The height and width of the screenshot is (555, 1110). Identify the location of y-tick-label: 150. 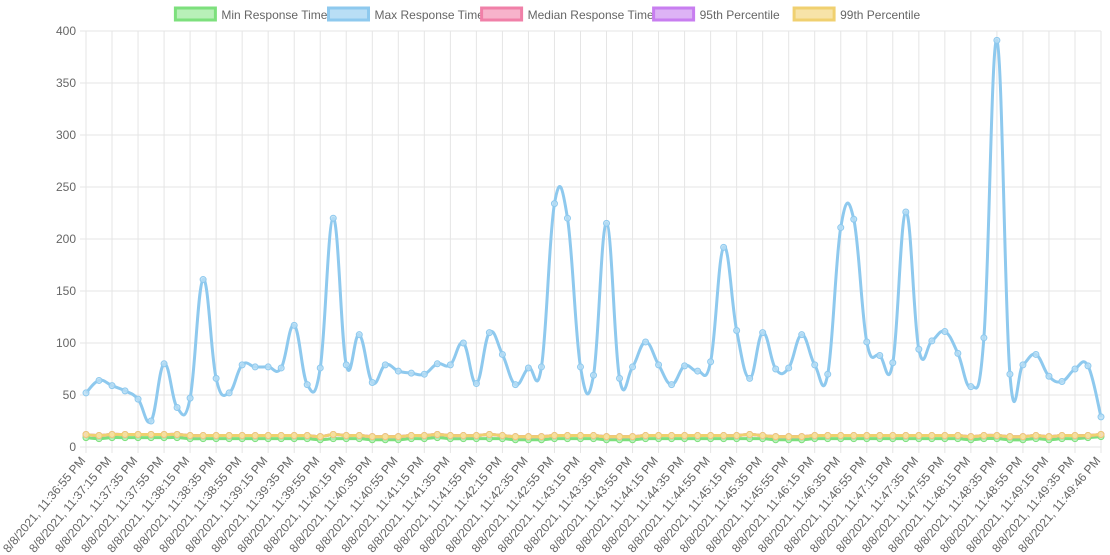
(66, 291).